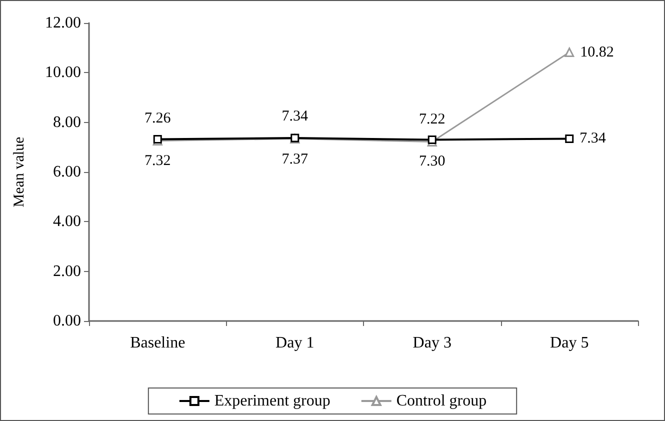  Describe the element at coordinates (597, 52) in the screenshot. I see `data-label: 10.82` at that location.